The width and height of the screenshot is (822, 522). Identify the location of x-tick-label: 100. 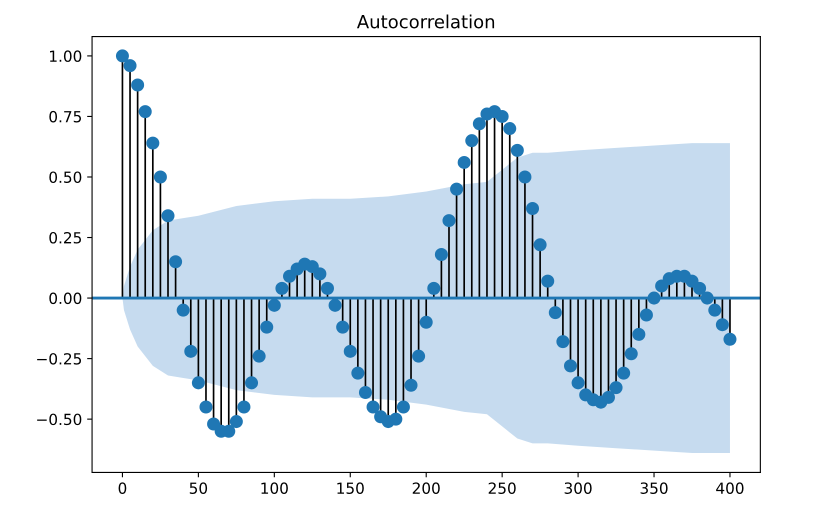
(274, 488).